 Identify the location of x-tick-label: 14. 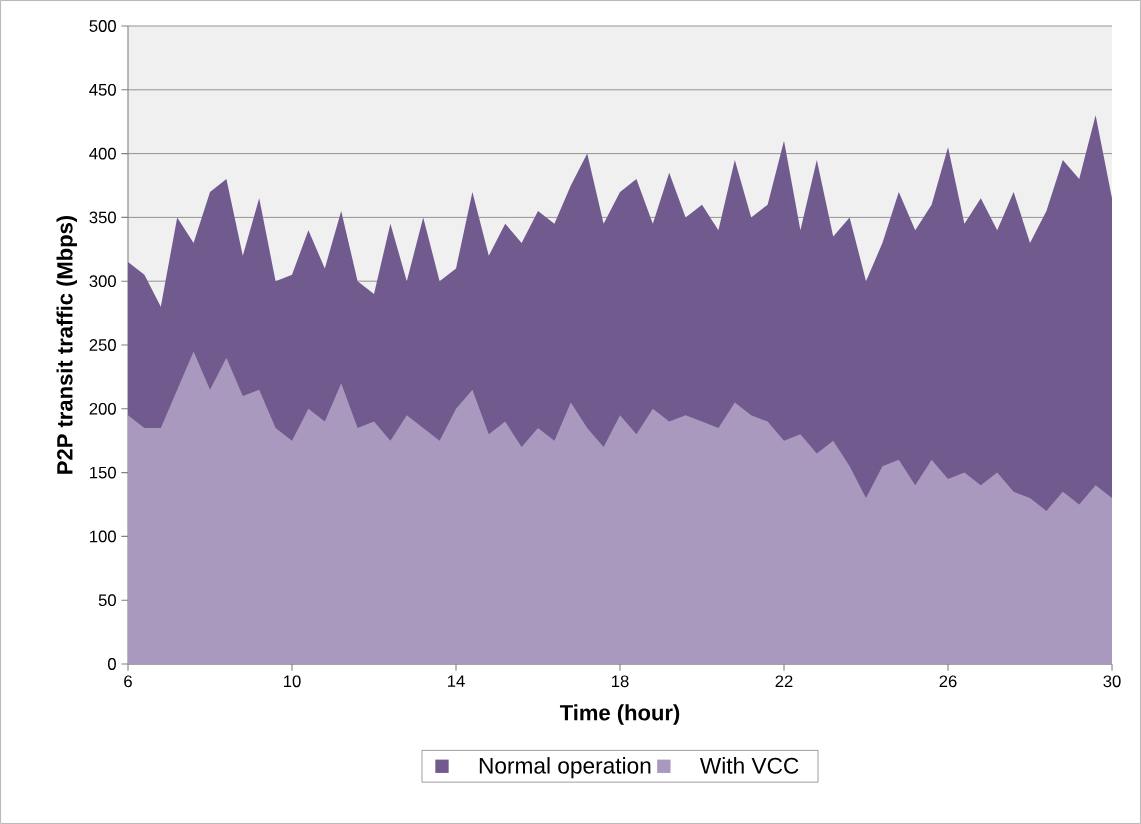
(456, 681).